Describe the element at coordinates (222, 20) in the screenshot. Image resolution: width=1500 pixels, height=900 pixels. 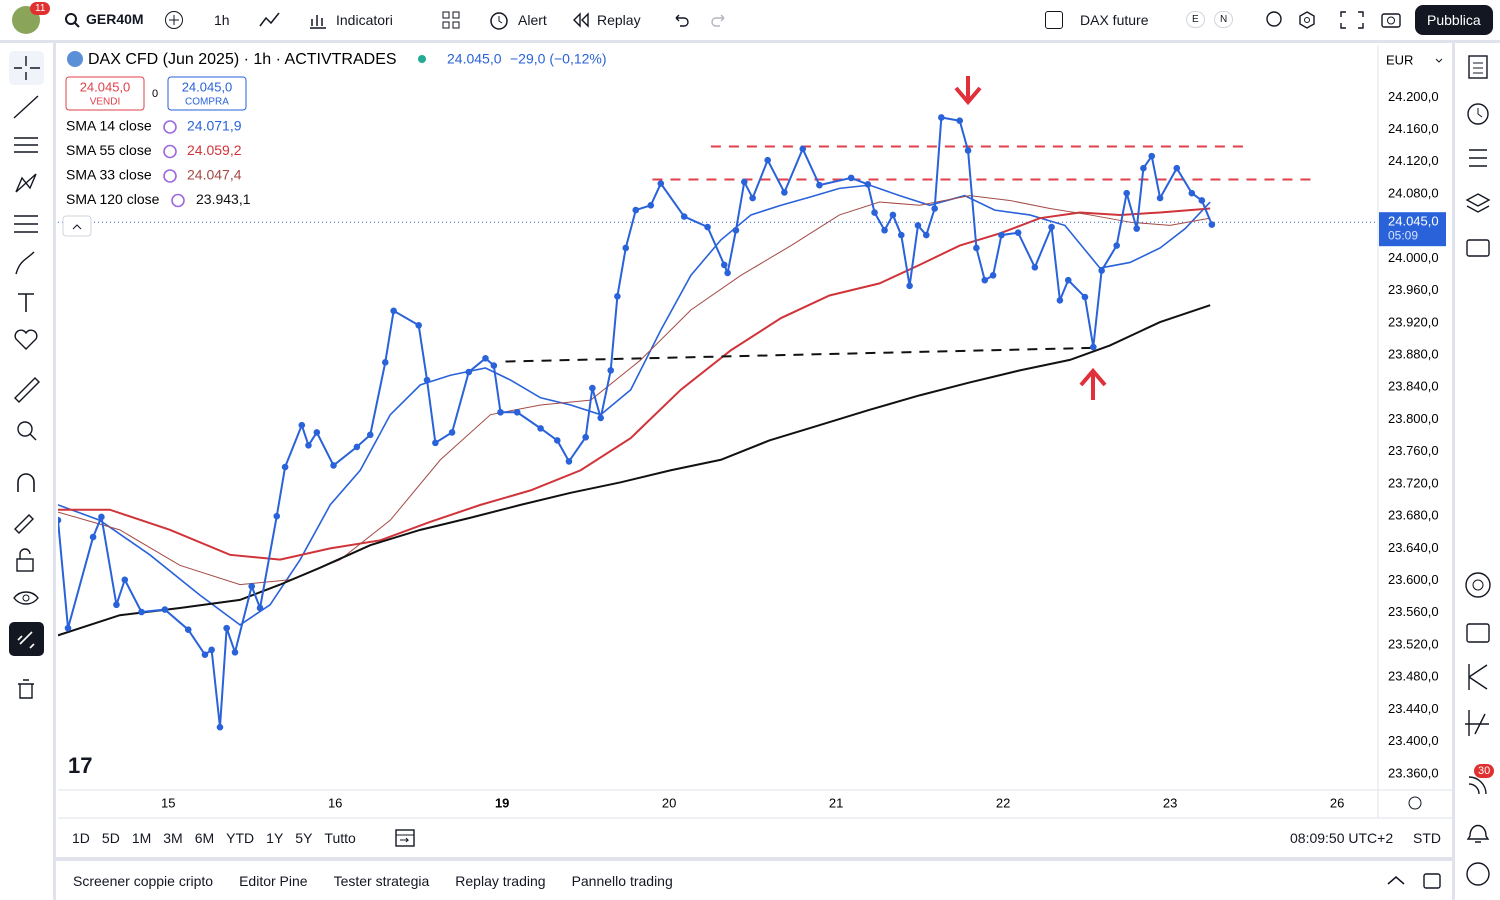
I see `interval: 1h` at that location.